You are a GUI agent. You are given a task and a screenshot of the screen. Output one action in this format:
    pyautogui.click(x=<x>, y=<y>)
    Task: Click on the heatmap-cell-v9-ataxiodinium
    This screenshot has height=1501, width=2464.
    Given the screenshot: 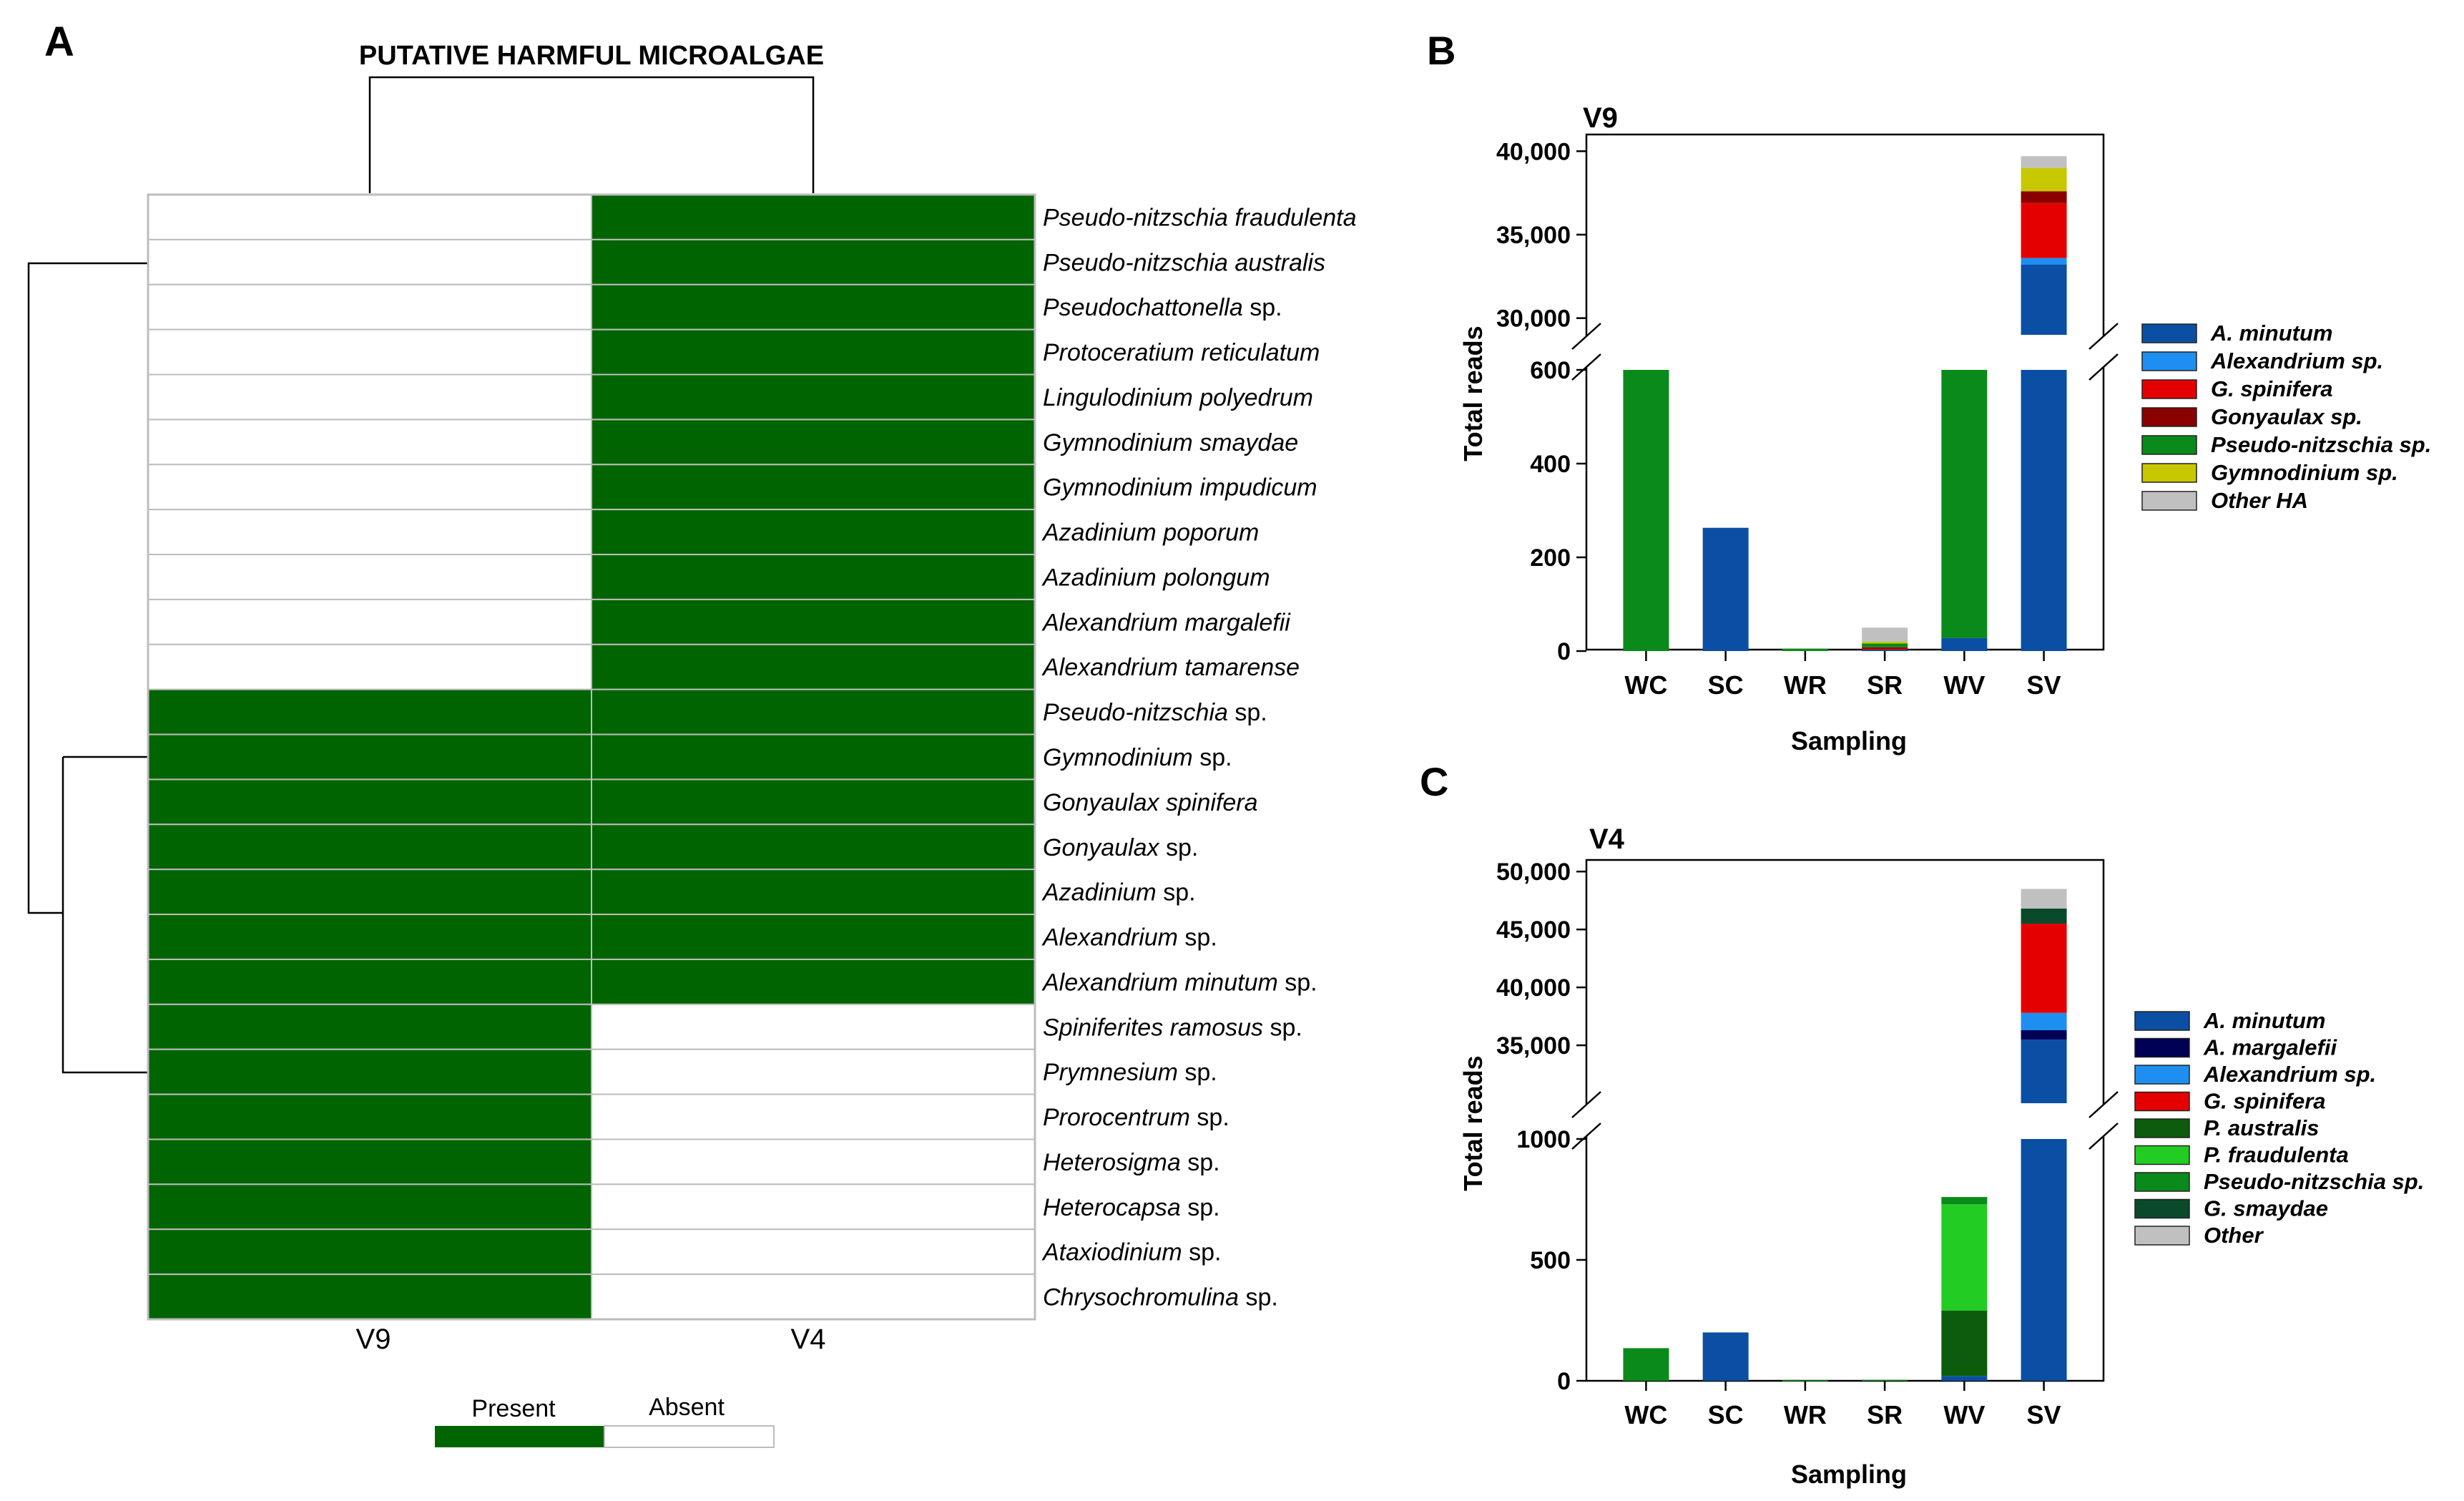 What is the action you would take?
    pyautogui.click(x=369, y=1252)
    